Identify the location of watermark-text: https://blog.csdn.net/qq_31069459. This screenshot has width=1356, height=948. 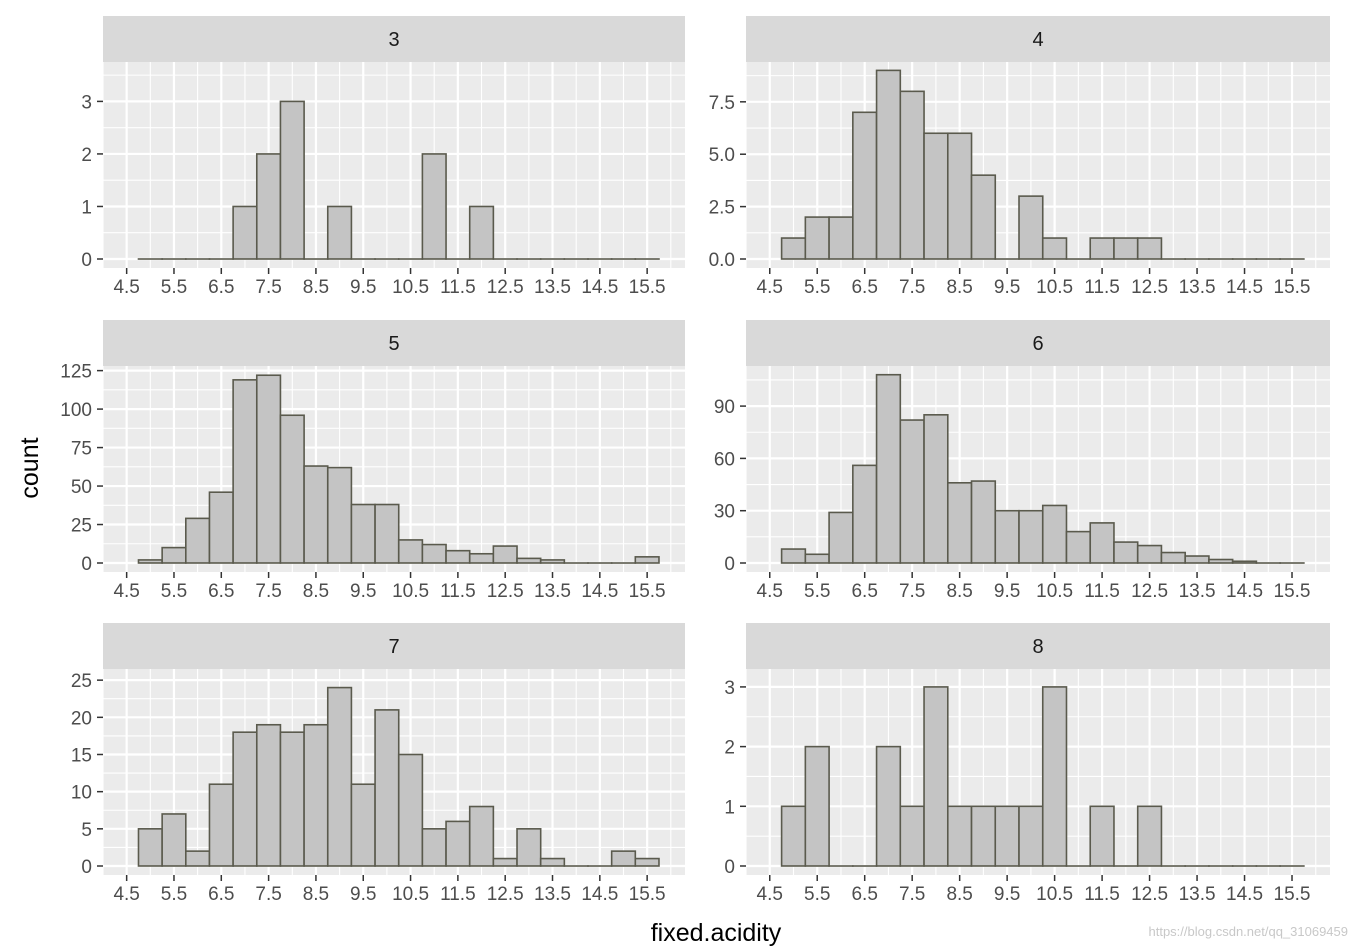
(1249, 931).